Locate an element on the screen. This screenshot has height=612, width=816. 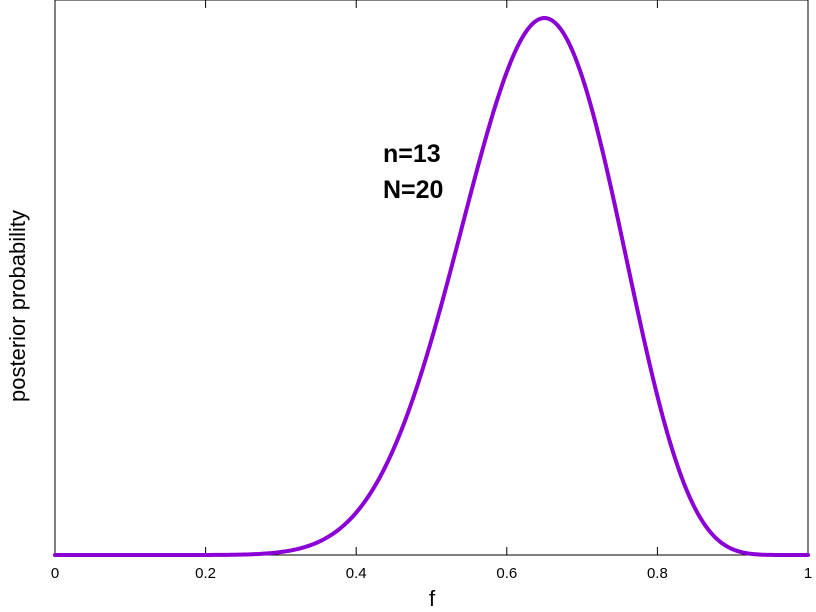
y-axis-label: posterior probability is located at coordinates (17, 306).